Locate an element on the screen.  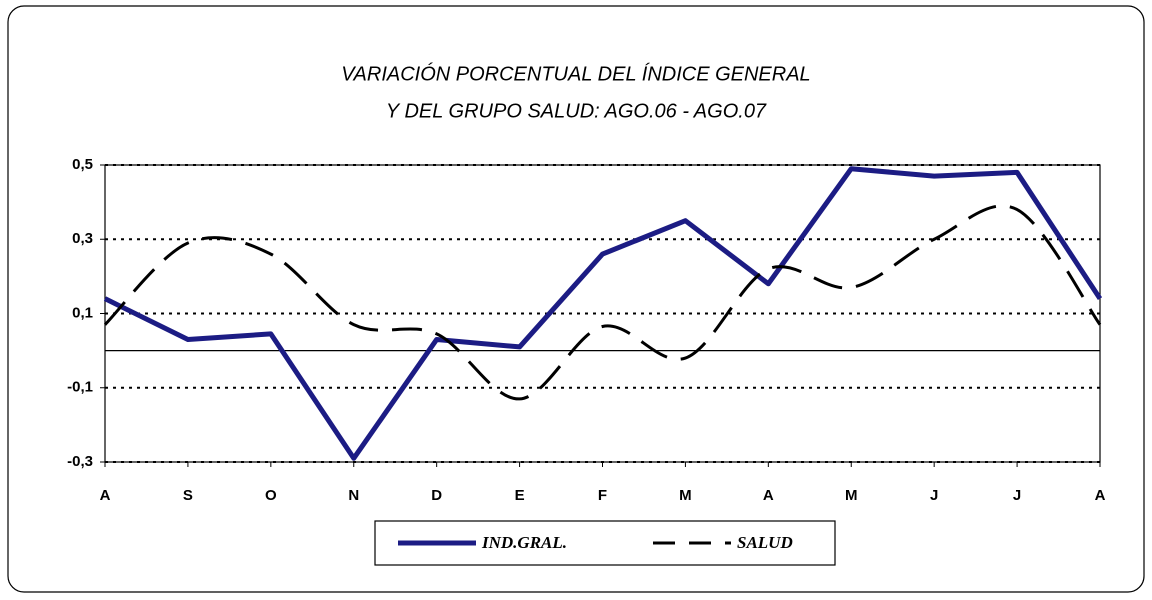
x-tick-label: O is located at coordinates (271, 495).